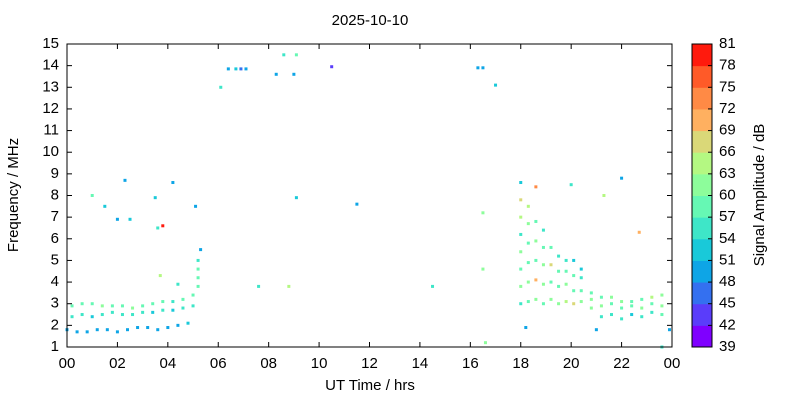  I want to click on y-tick-label: 1, so click(55, 346).